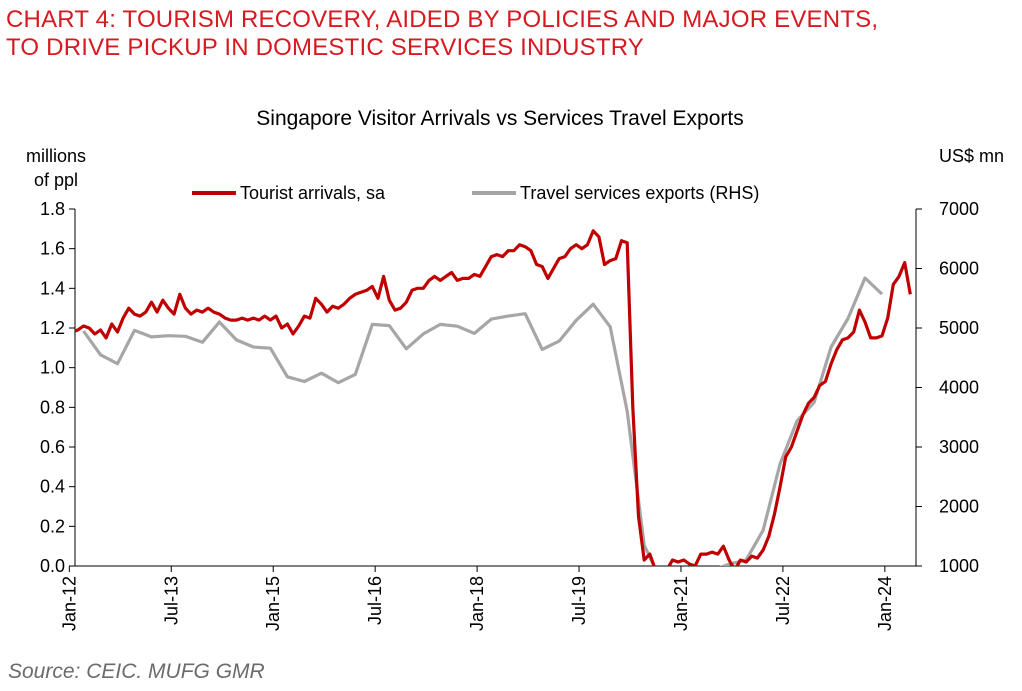  I want to click on left-axis-label-line-2: of ppl, so click(56, 180).